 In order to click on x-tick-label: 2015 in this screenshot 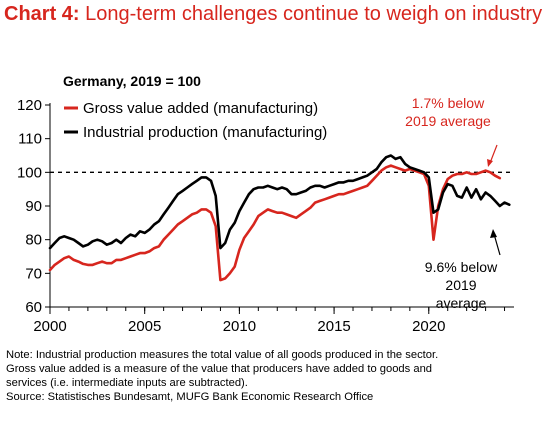, I will do `click(333, 326)`.